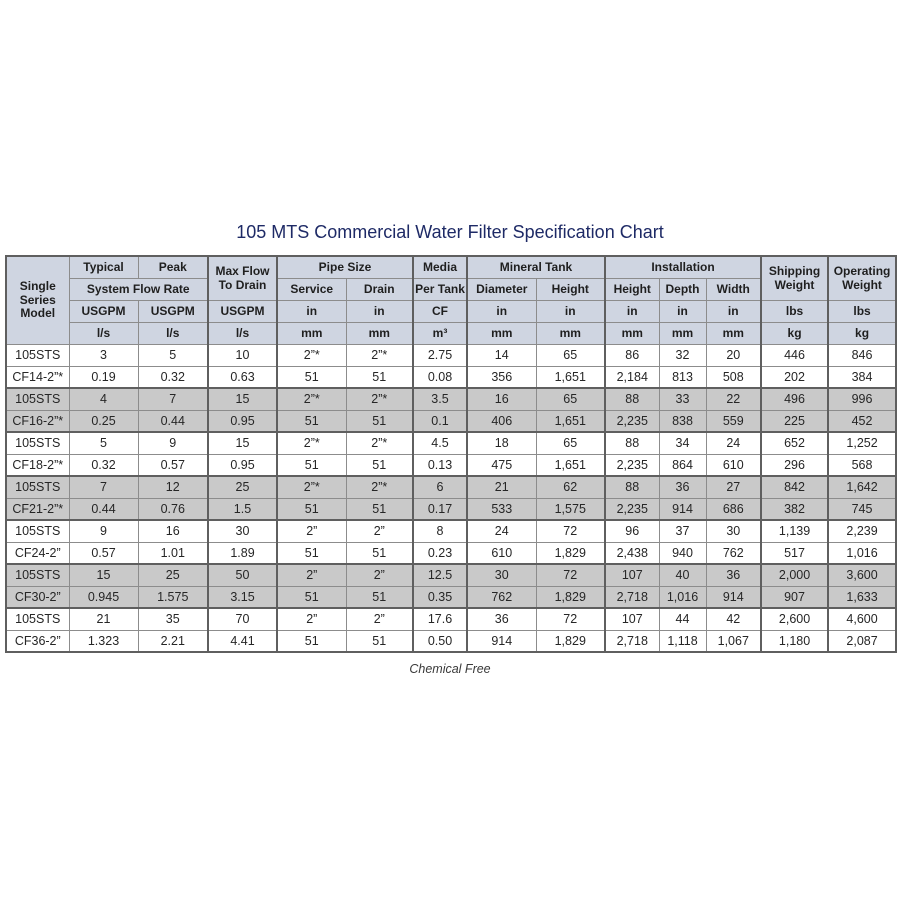 The width and height of the screenshot is (900, 900). I want to click on table-row: 105STS 7 12 25 2”* 2”* 6 21 62 88 36 27 842 1,642, so click(451, 487).